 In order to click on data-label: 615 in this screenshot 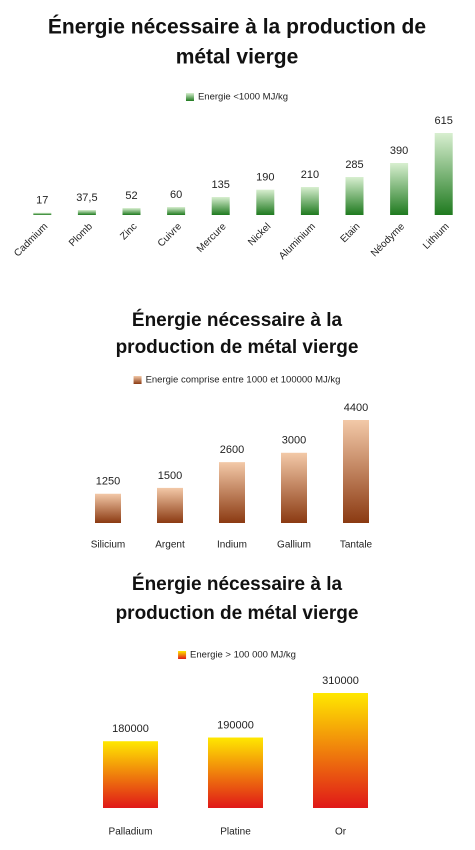, I will do `click(444, 121)`.